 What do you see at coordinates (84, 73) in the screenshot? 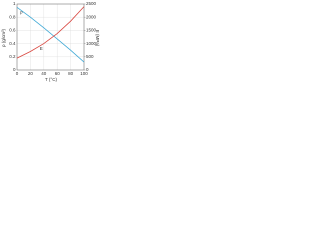
I see `x-tick-label: 100` at bounding box center [84, 73].